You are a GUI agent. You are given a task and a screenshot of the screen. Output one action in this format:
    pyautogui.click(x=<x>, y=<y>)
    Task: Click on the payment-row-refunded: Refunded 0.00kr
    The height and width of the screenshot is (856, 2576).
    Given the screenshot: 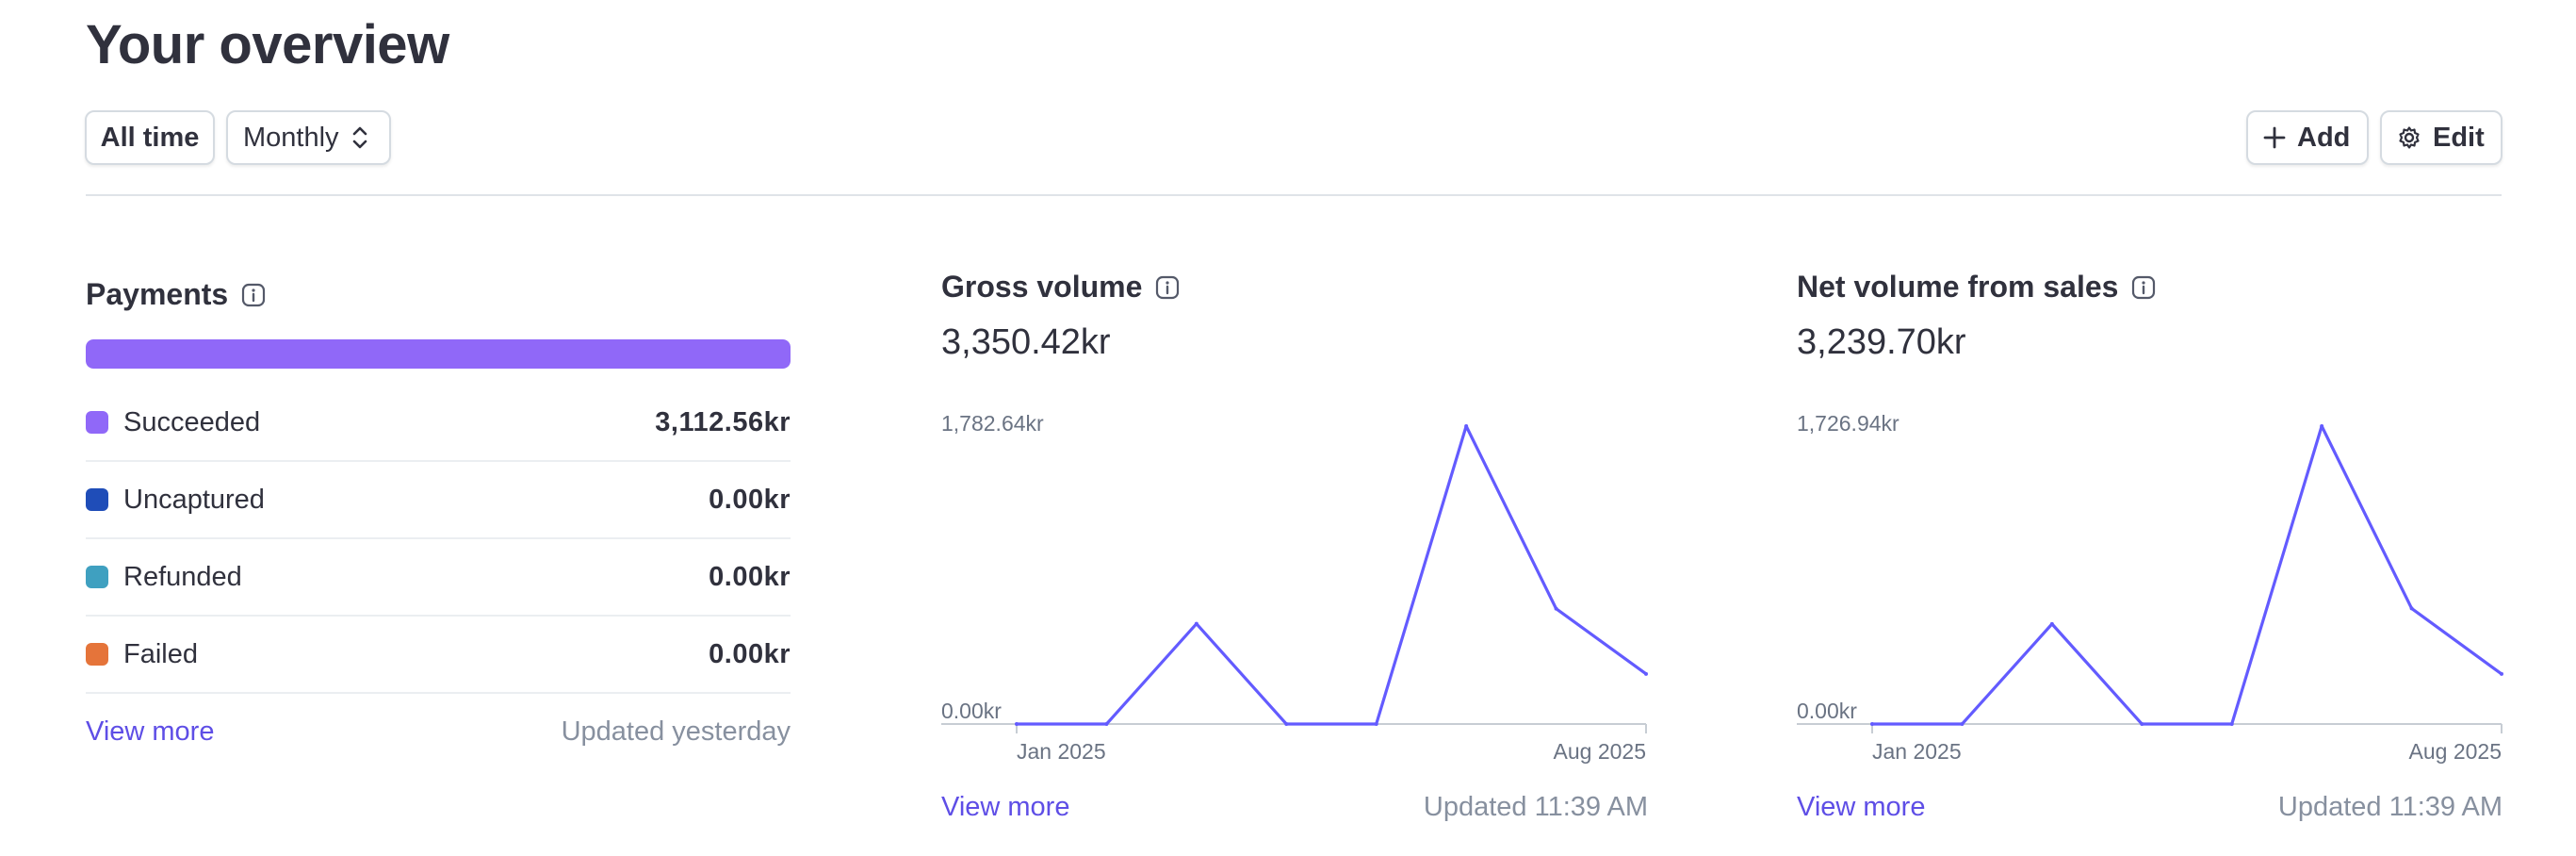 What is the action you would take?
    pyautogui.click(x=438, y=578)
    